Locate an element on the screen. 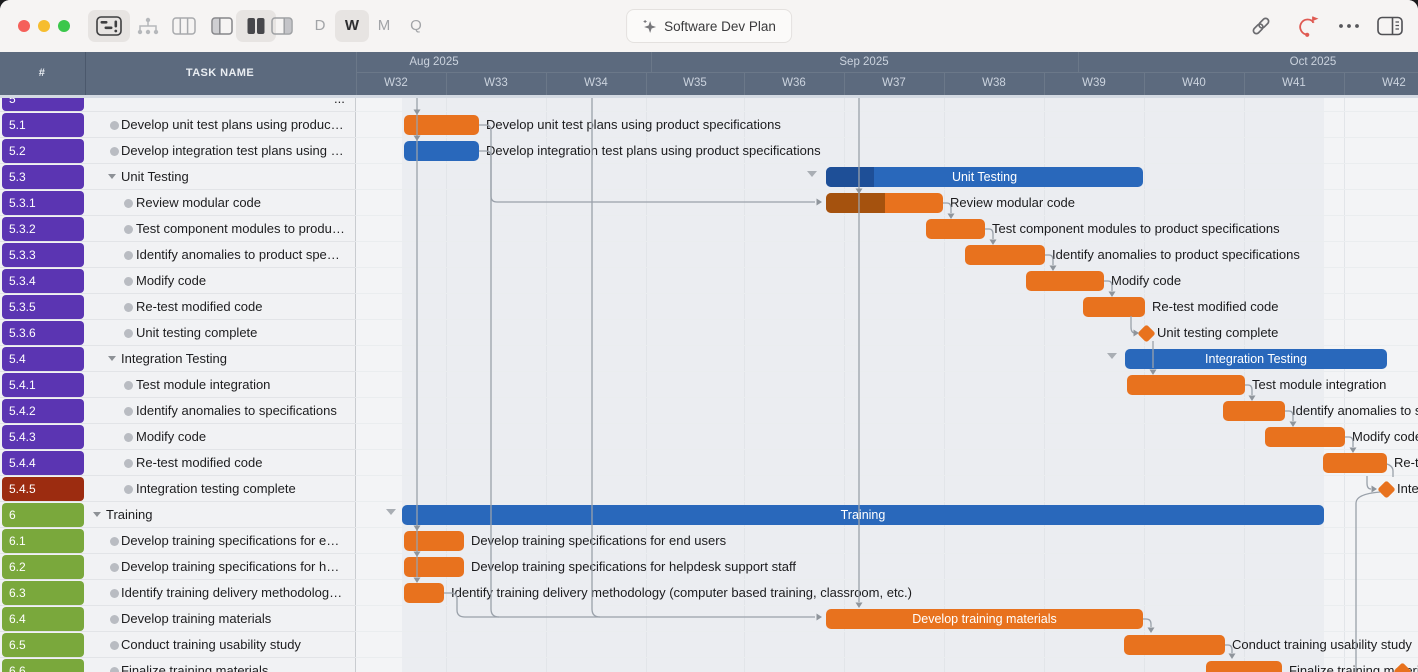 This screenshot has height=672, width=1418. task-row: 5.4.3 Modify code is located at coordinates (178, 437).